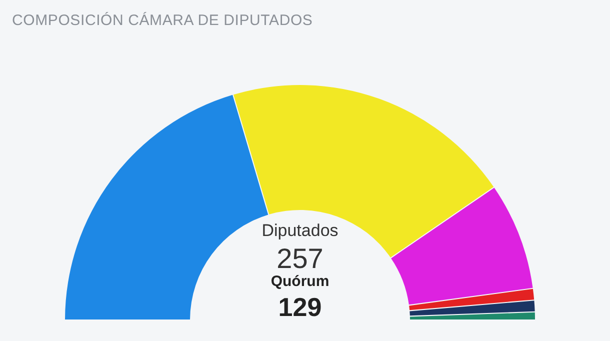 This screenshot has height=341, width=610. Describe the element at coordinates (300, 258) in the screenshot. I see `text: 257` at that location.